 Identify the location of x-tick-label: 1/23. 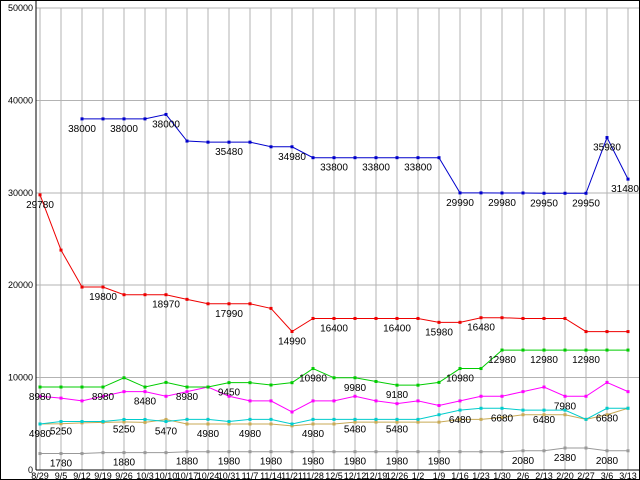
(481, 475).